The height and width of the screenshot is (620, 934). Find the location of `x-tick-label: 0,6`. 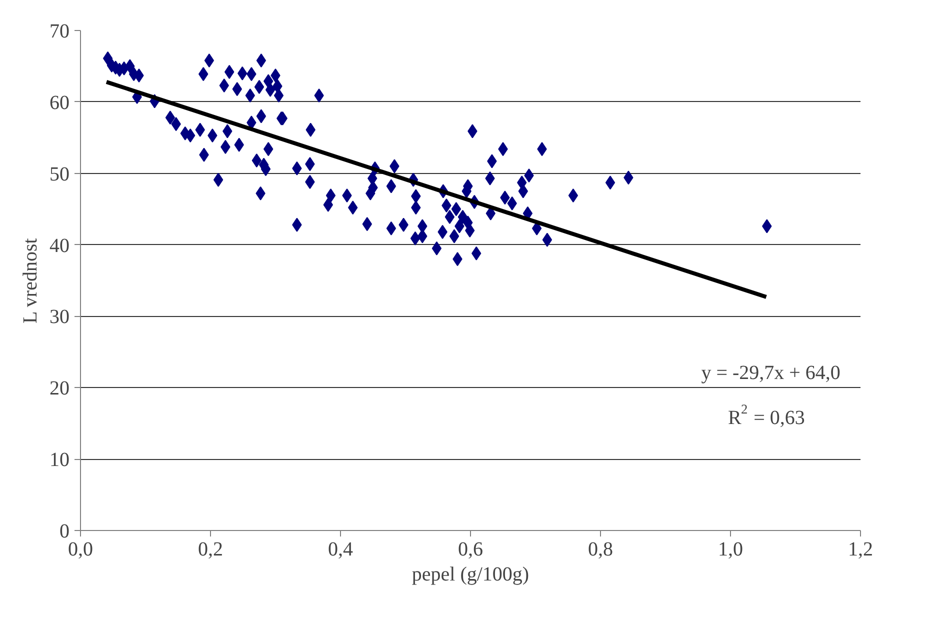

x-tick-label: 0,6 is located at coordinates (470, 549).